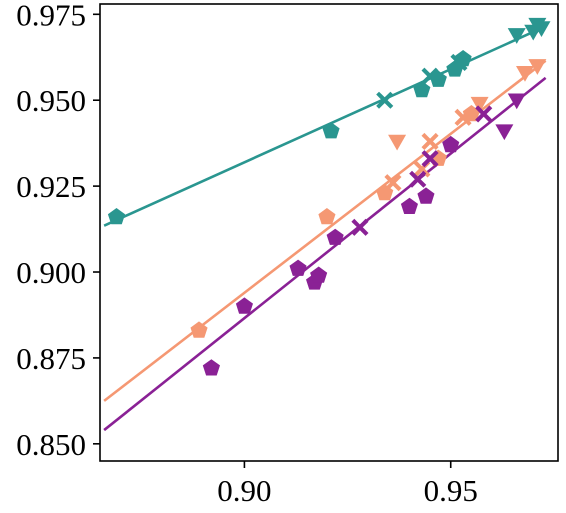 The height and width of the screenshot is (513, 566). What do you see at coordinates (51, 186) in the screenshot?
I see `y-tick-label: 0.925` at bounding box center [51, 186].